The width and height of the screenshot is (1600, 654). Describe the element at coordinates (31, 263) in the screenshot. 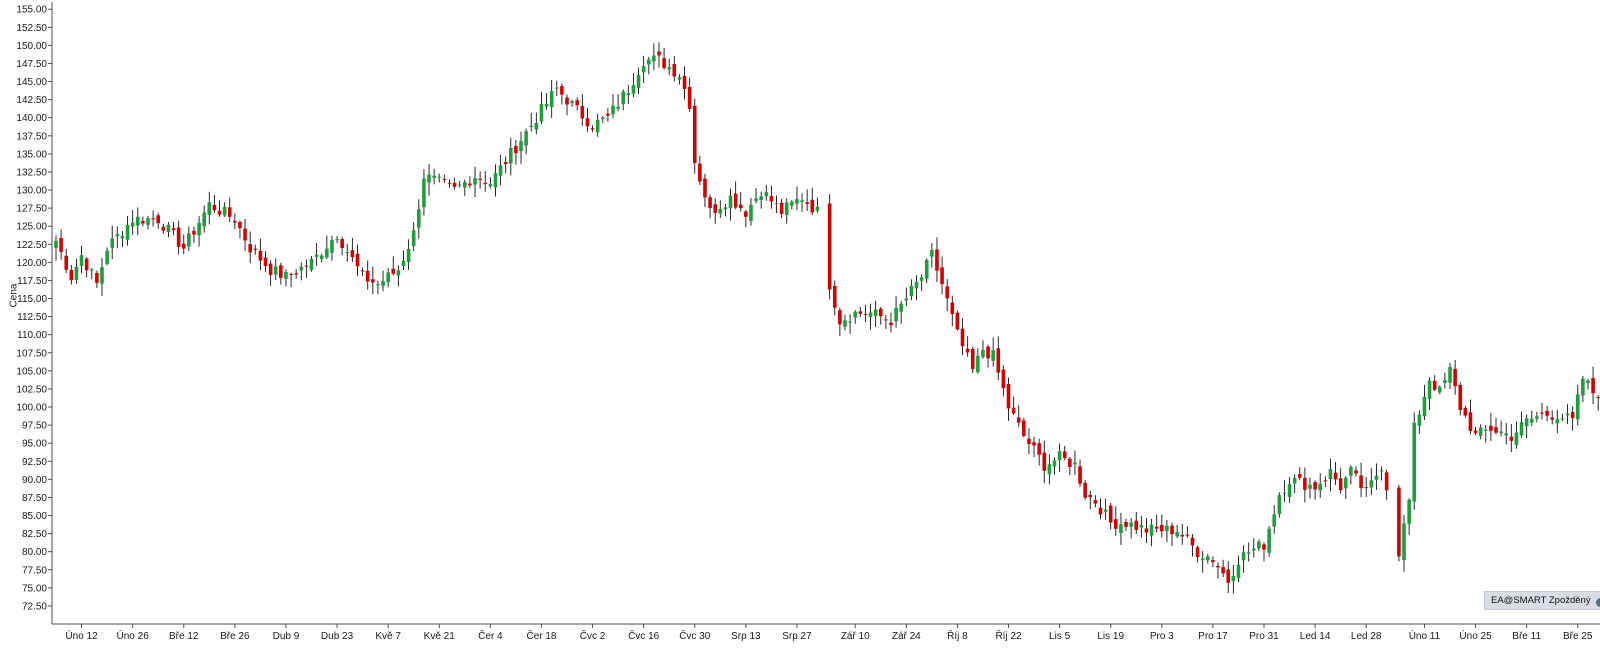

I see `y-tick-label: 120.00` at that location.